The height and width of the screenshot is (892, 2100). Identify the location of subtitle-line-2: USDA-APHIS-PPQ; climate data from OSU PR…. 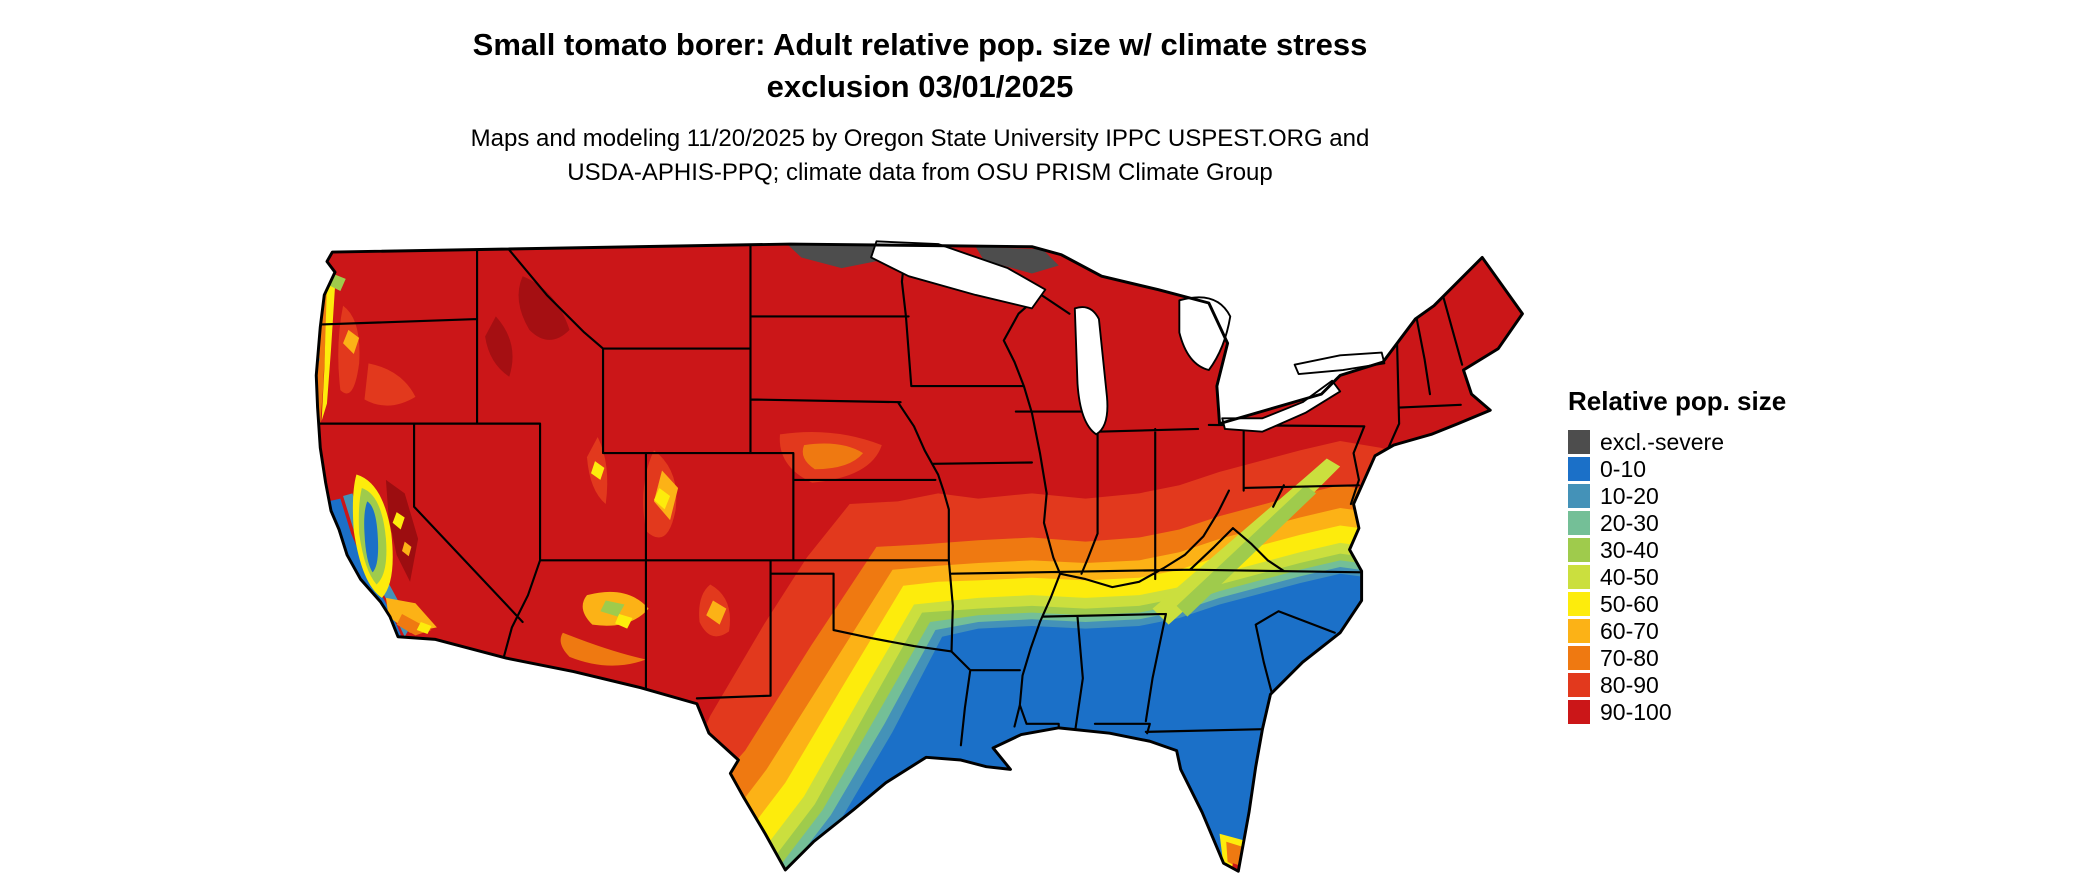
(920, 172).